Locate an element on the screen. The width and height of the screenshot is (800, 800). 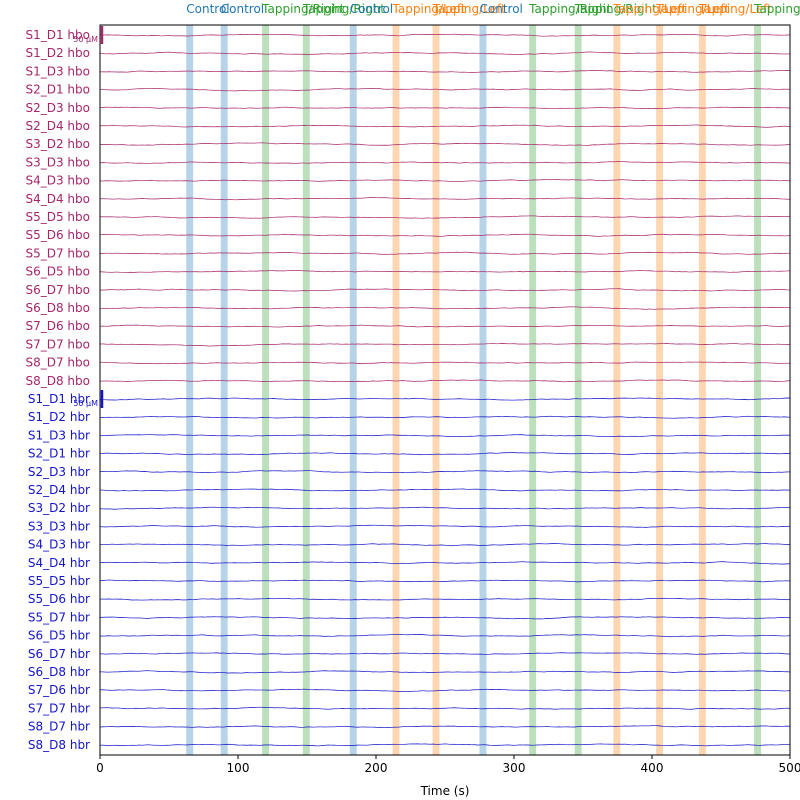
channel-label-16: S6_D8 hbo is located at coordinates (57, 308).